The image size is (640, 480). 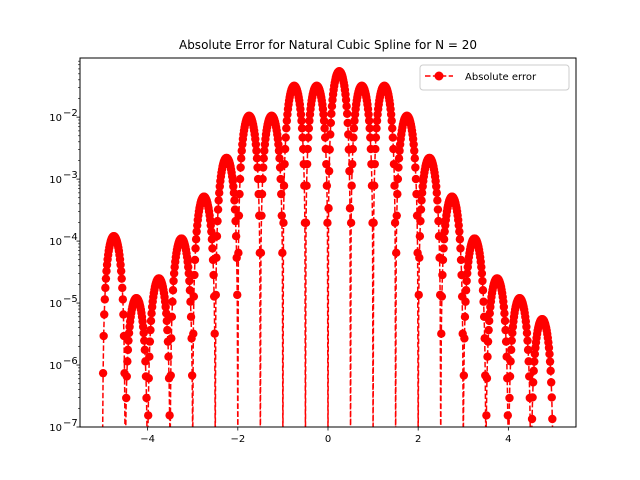 I want to click on legend: Absolute error, so click(x=494, y=77).